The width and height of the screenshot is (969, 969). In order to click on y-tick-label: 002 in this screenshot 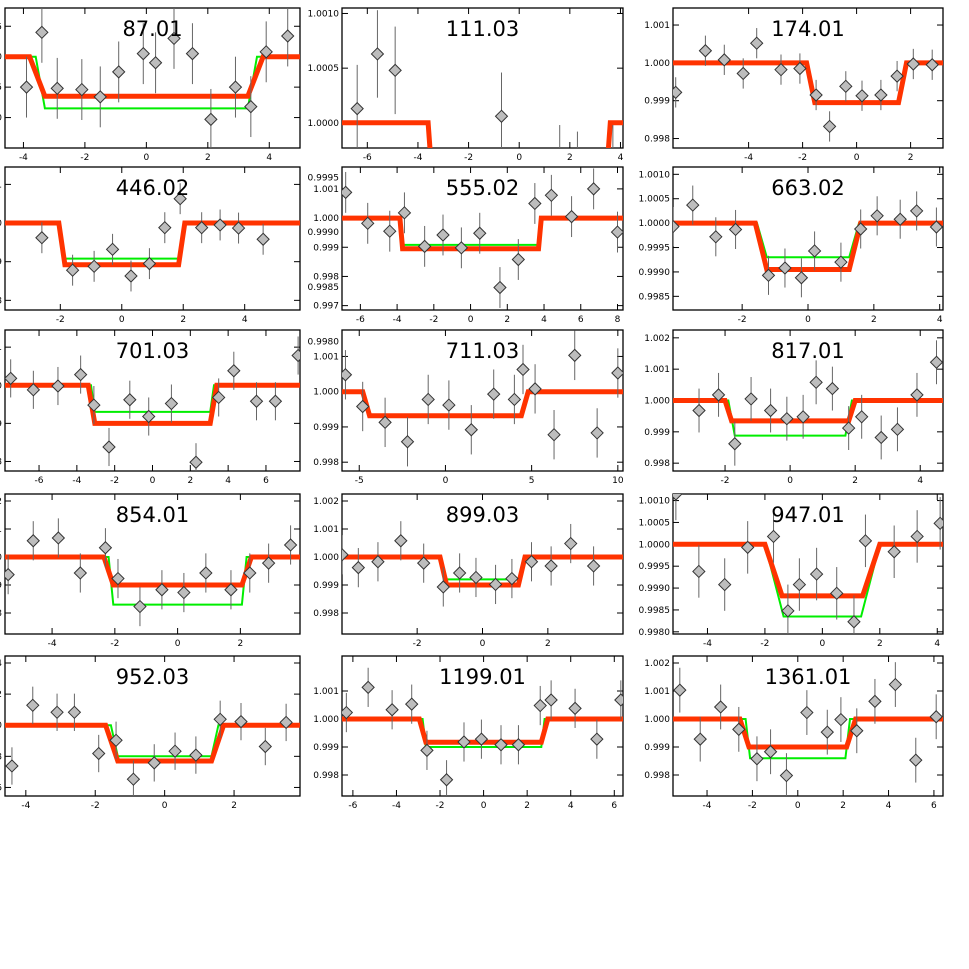, I will do `click(1, 695)`.